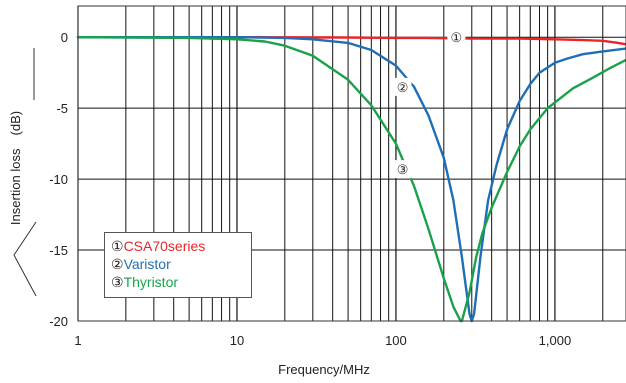 Image resolution: width=626 pixels, height=383 pixels. I want to click on x-axis-label: Frequency/MHz, so click(324, 369).